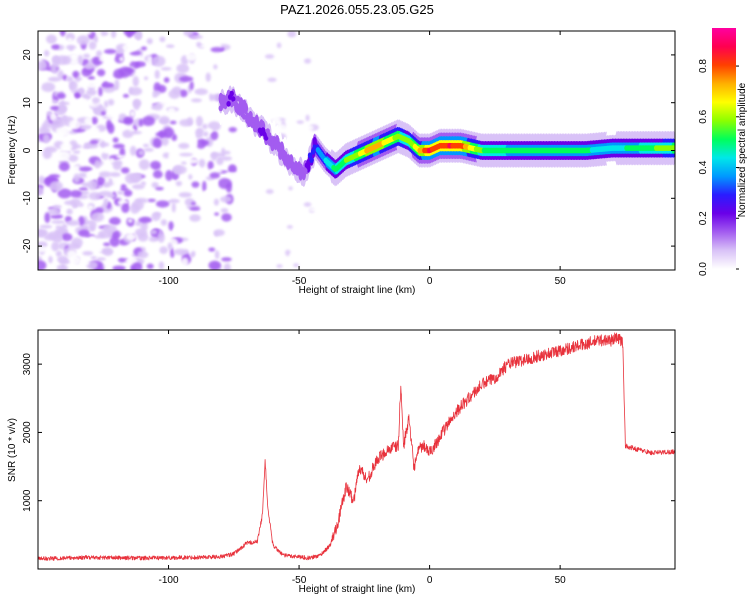  What do you see at coordinates (703, 66) in the screenshot?
I see `colorbar-tick-label: 0.8` at bounding box center [703, 66].